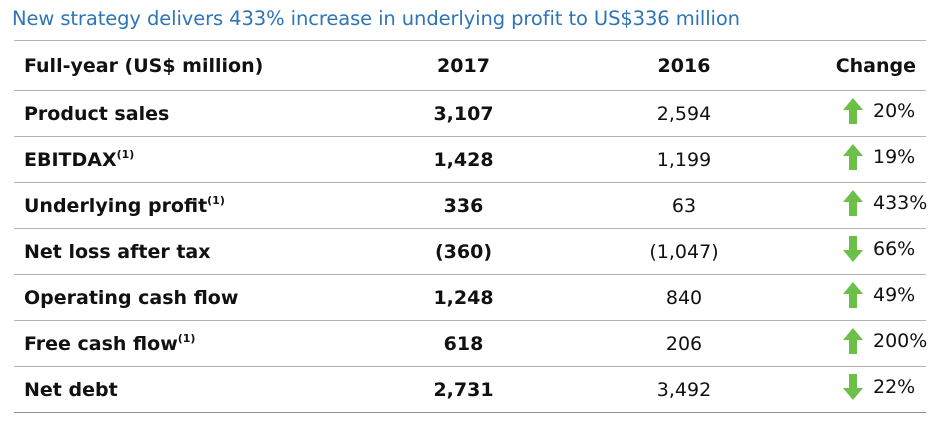 Image resolution: width=940 pixels, height=448 pixels. I want to click on header-2016: 2016, so click(684, 65).